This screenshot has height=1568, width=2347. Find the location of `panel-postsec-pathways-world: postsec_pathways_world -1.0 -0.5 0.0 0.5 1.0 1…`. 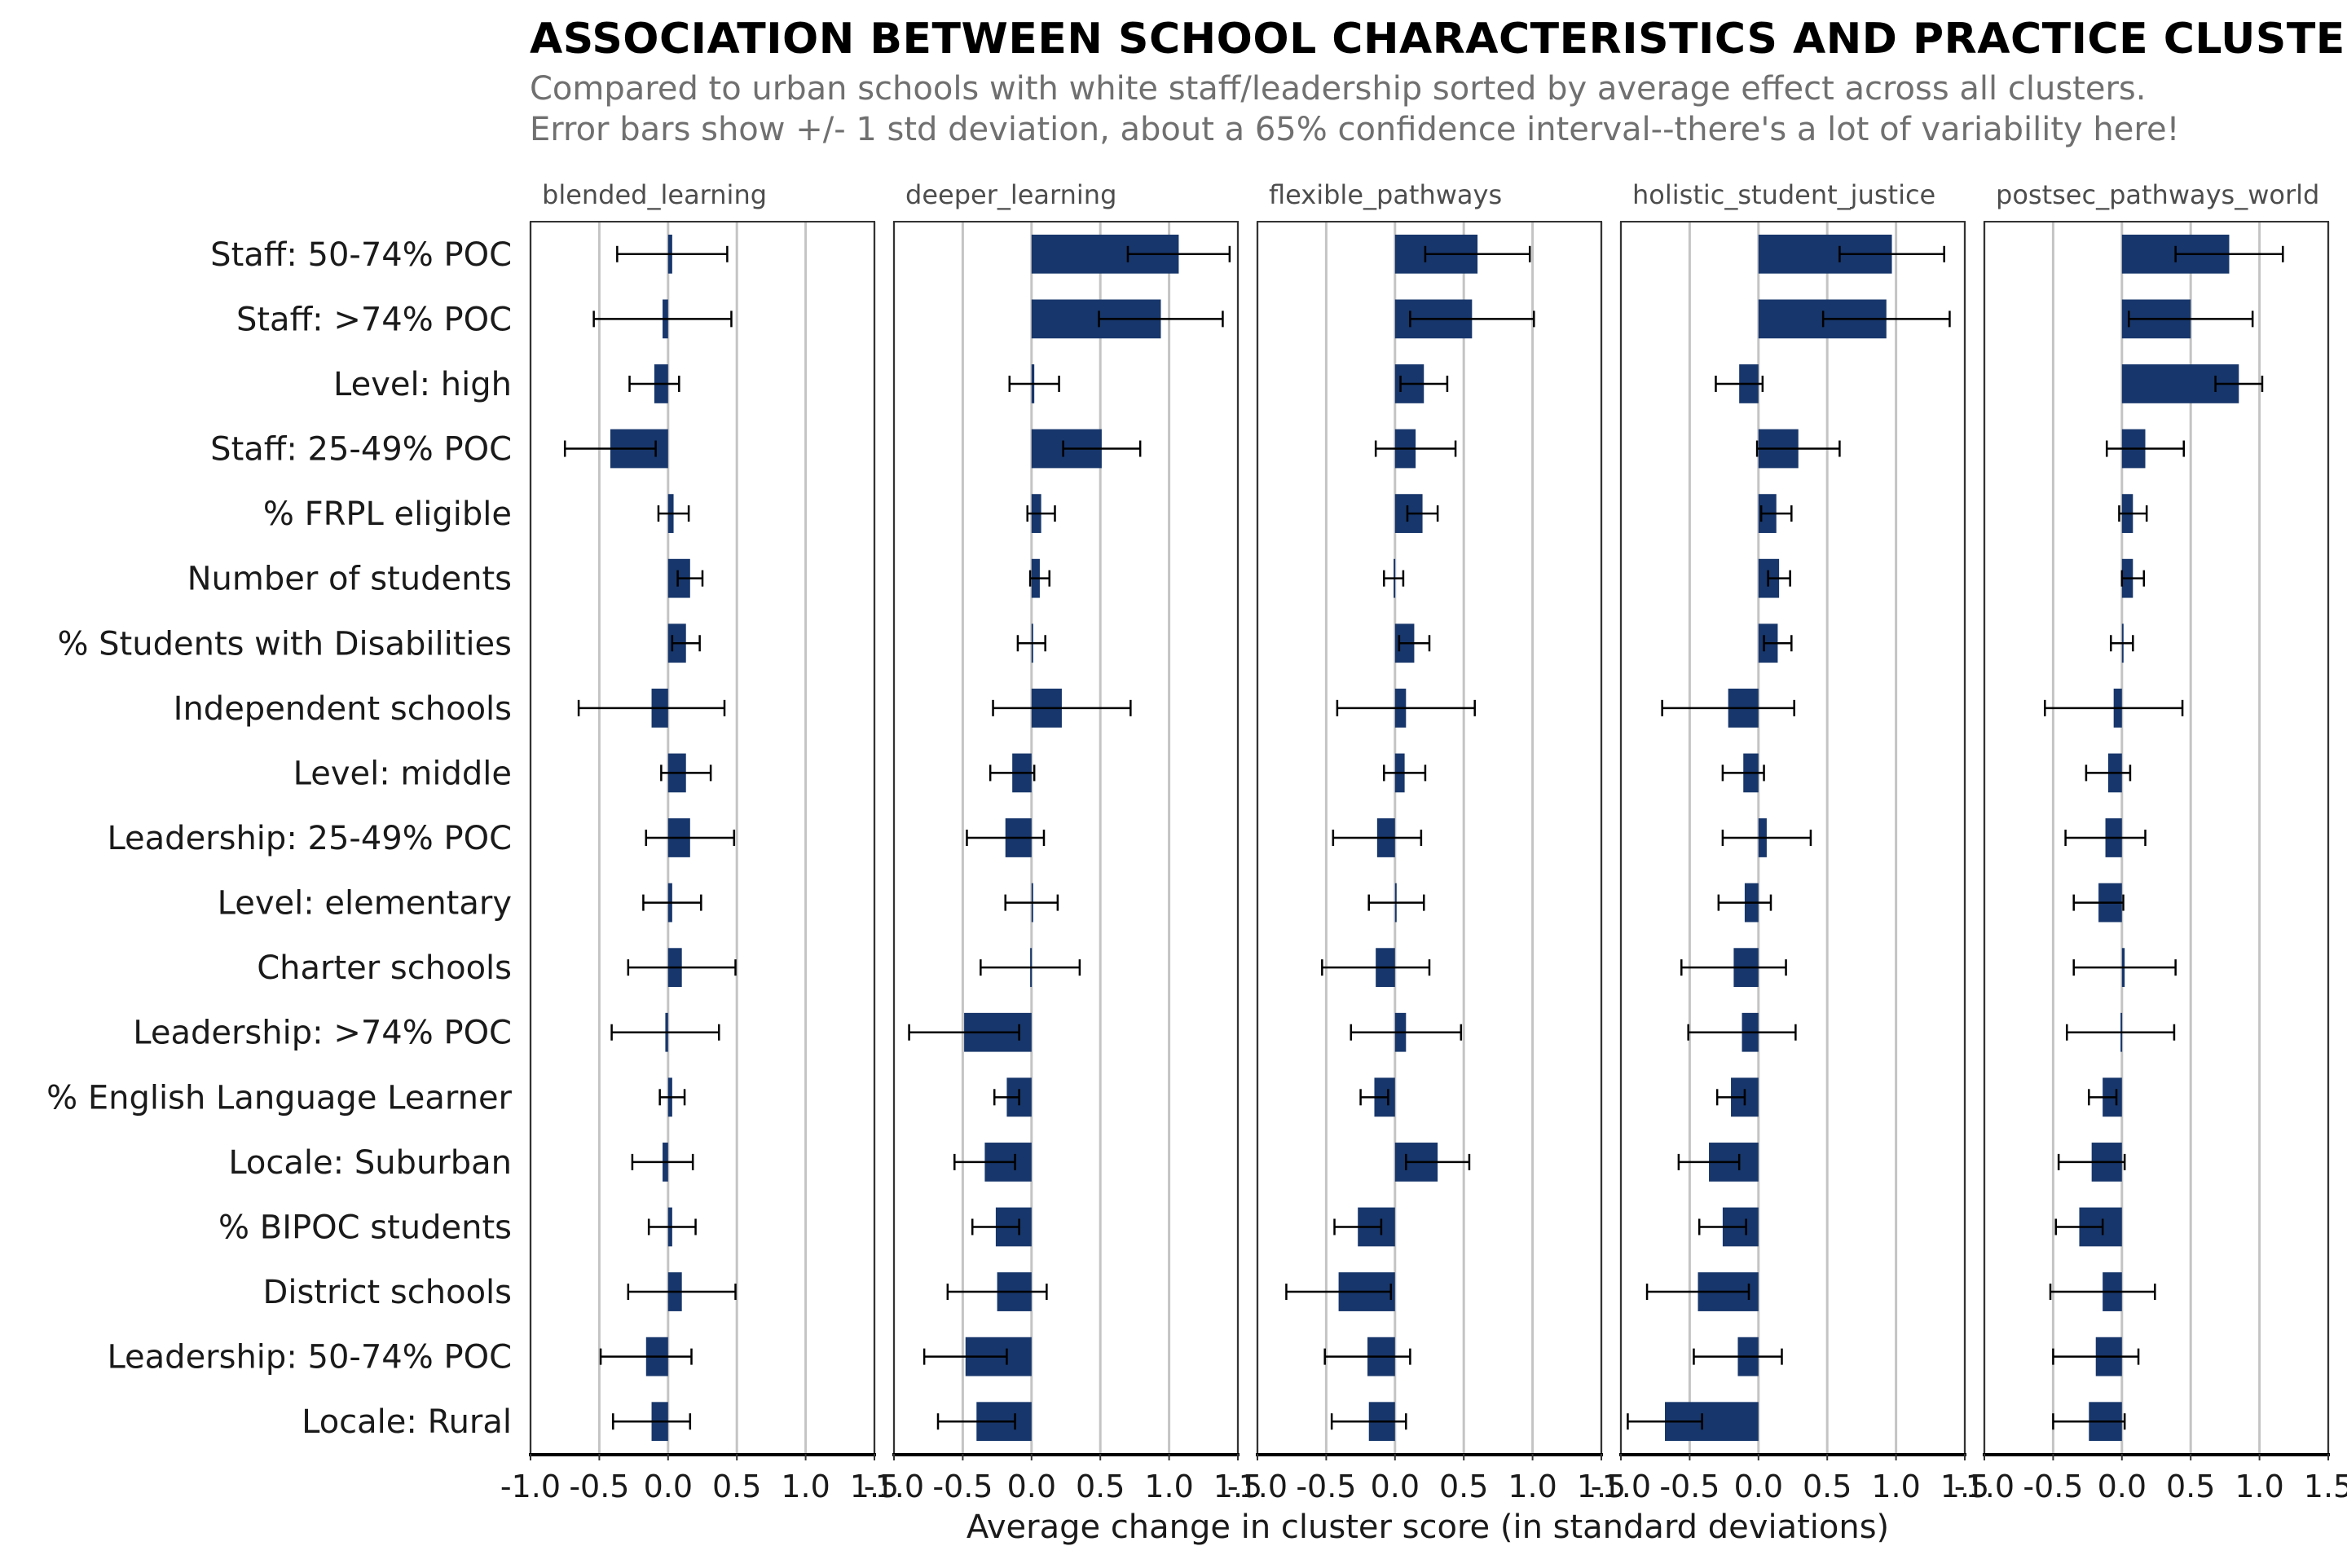

panel-postsec-pathways-world: postsec_pathways_world -1.0 -0.5 0.0 0.5 1.0 1… is located at coordinates (2151, 841).